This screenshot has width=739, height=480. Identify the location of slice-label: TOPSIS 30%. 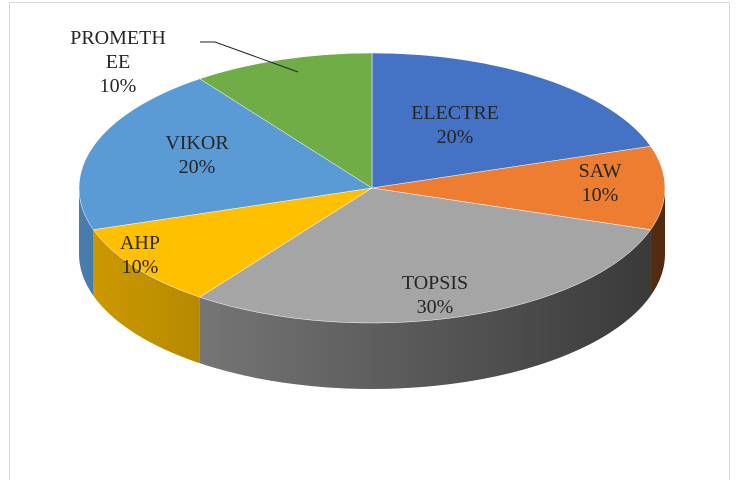
(435, 295).